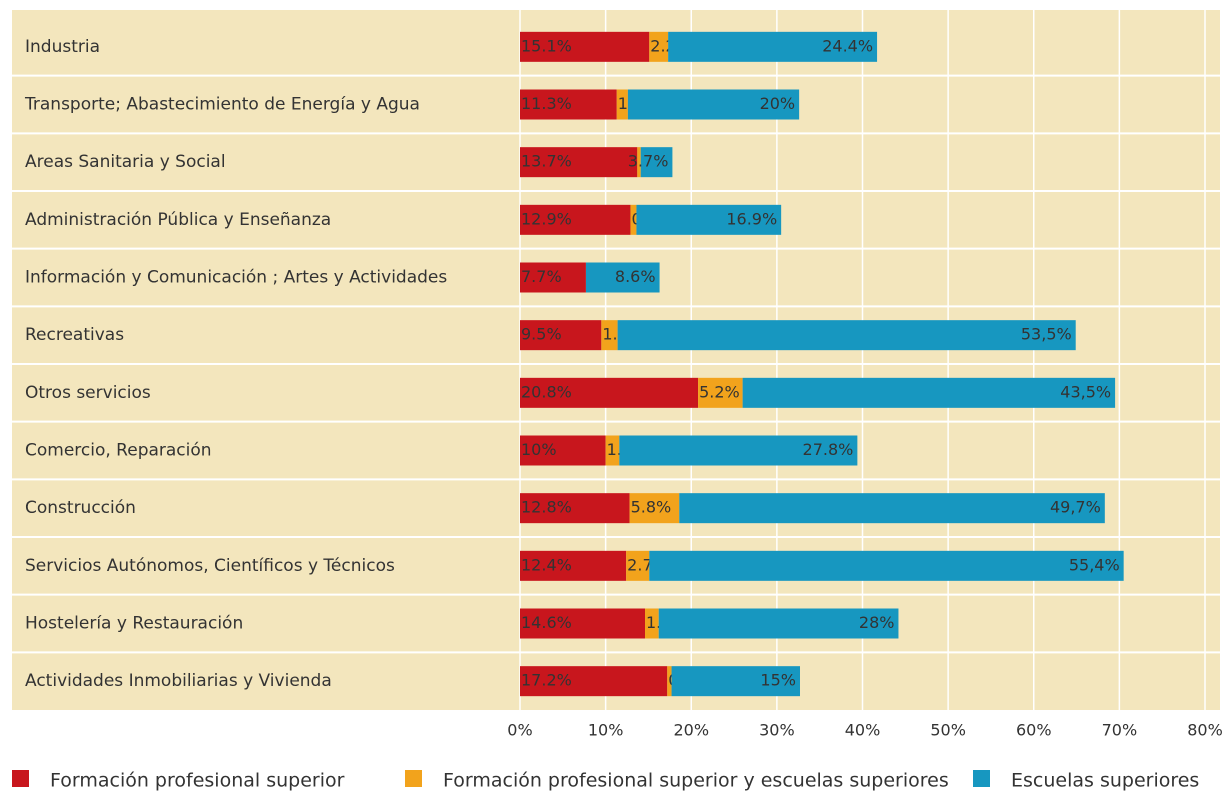 The height and width of the screenshot is (794, 1231). Describe the element at coordinates (74, 335) in the screenshot. I see `category-label: Recreativas` at that location.